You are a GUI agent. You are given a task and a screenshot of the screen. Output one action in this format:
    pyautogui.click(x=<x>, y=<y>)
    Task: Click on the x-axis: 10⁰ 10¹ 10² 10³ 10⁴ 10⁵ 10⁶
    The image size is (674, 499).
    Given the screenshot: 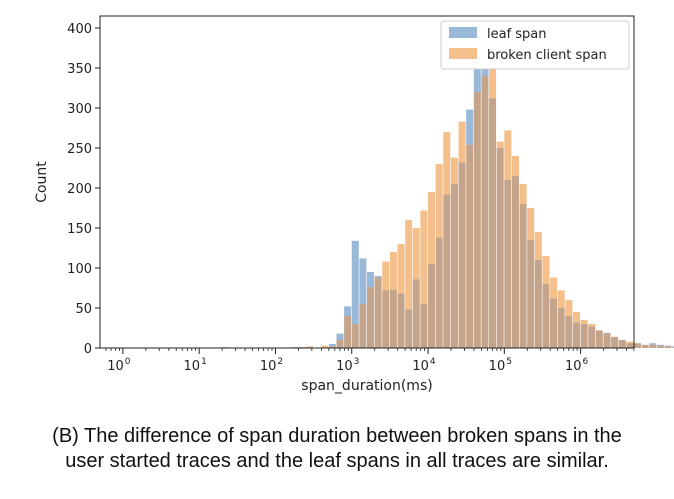 What is the action you would take?
    pyautogui.click(x=370, y=361)
    